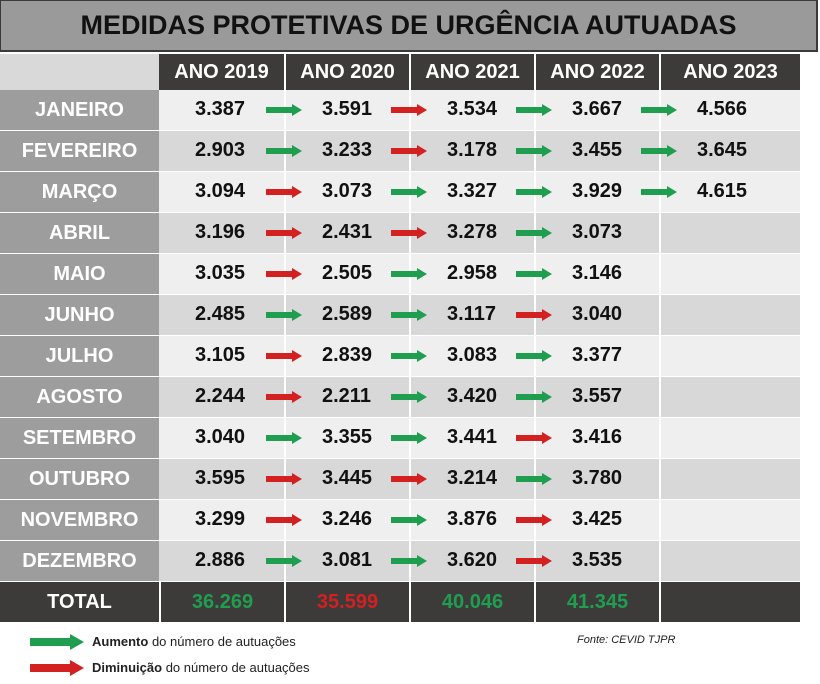 The image size is (820, 684). I want to click on cell-value: 3.377, so click(597, 355).